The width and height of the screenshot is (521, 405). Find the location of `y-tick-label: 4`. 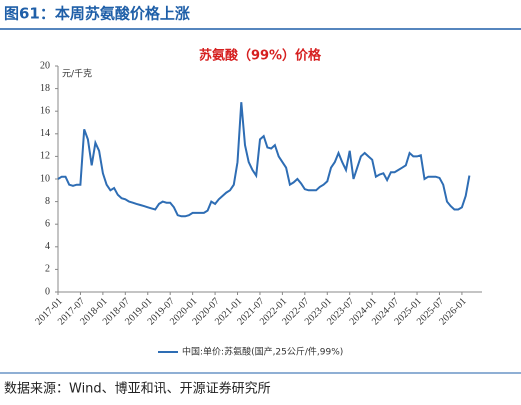

y-tick-label: 4 is located at coordinates (47, 246).